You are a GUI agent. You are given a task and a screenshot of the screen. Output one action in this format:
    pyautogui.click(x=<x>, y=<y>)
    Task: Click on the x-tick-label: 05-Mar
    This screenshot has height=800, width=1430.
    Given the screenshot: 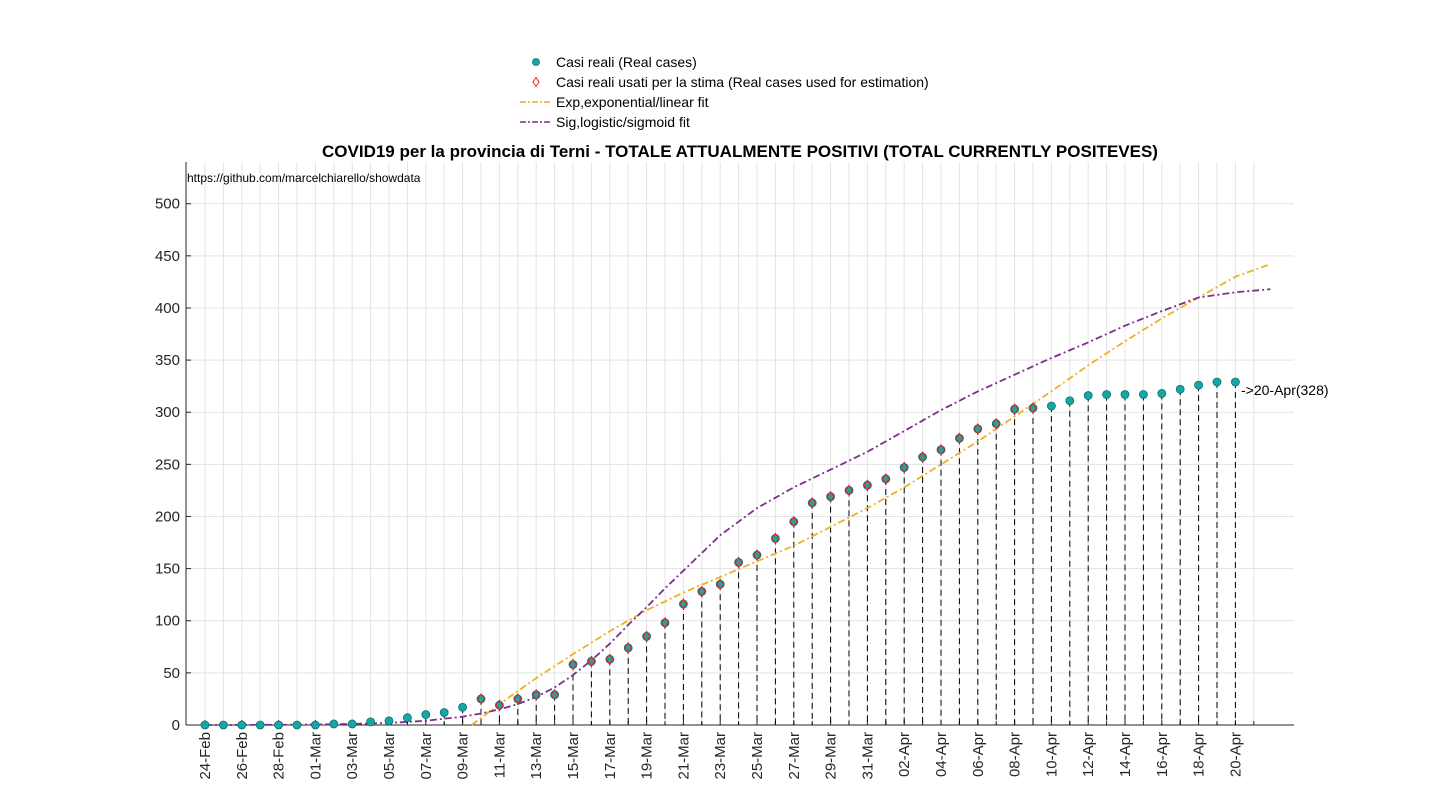 What is the action you would take?
    pyautogui.click(x=389, y=756)
    